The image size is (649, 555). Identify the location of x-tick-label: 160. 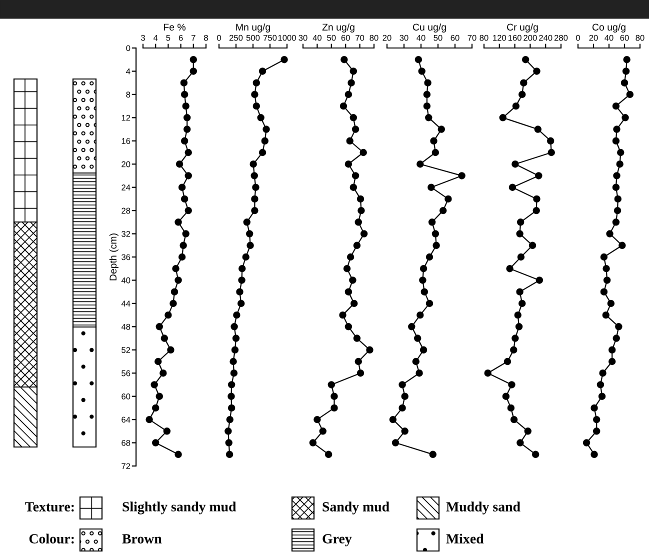
(515, 37).